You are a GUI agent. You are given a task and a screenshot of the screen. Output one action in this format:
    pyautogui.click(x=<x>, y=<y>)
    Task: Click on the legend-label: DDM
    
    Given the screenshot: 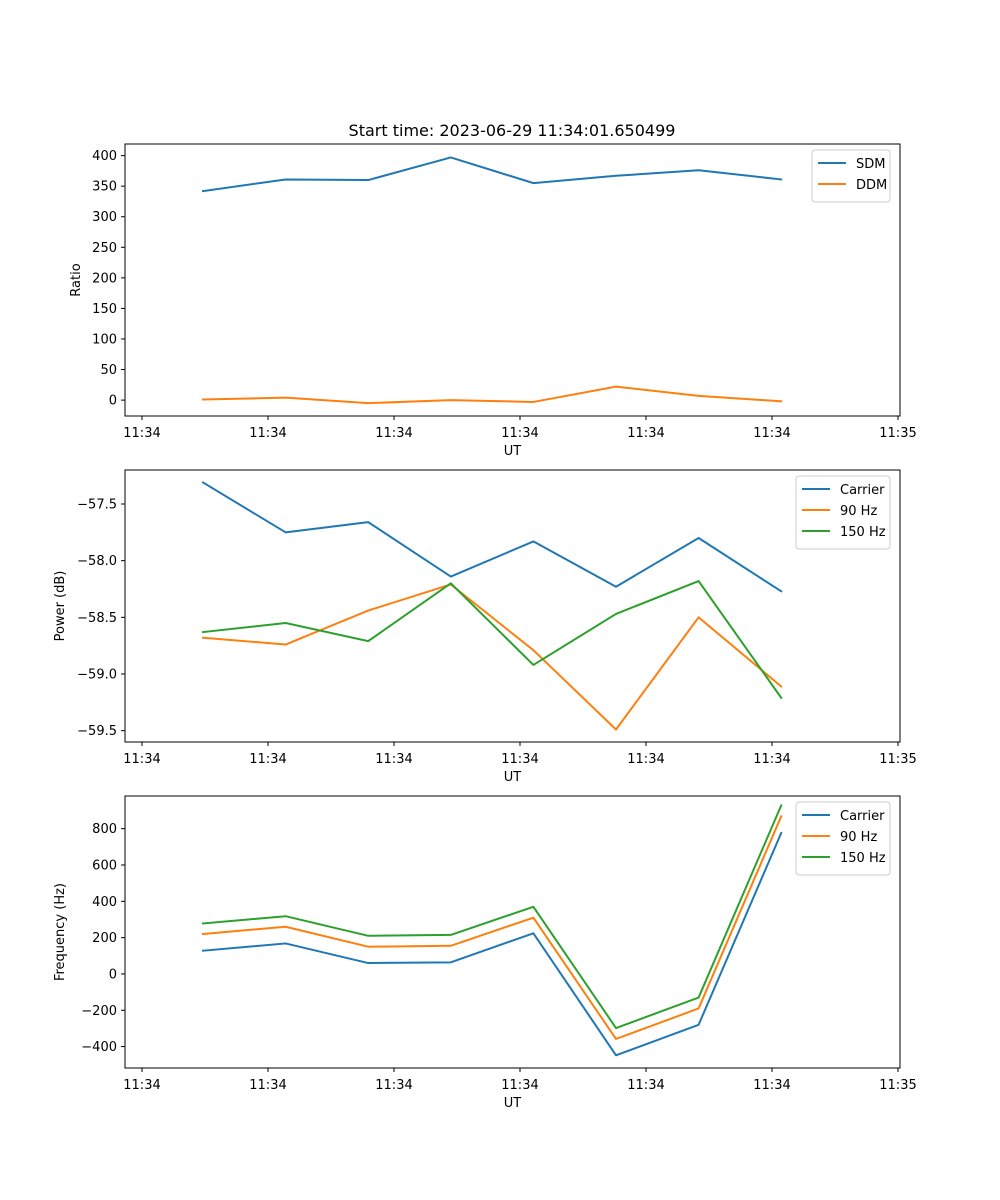 What is the action you would take?
    pyautogui.click(x=871, y=185)
    